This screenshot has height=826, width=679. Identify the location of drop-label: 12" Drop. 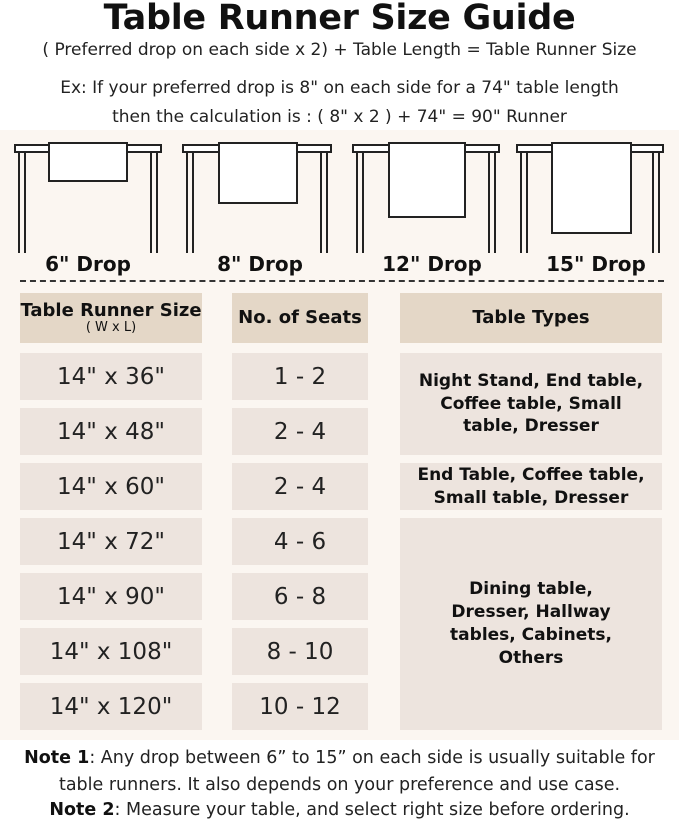
(432, 264).